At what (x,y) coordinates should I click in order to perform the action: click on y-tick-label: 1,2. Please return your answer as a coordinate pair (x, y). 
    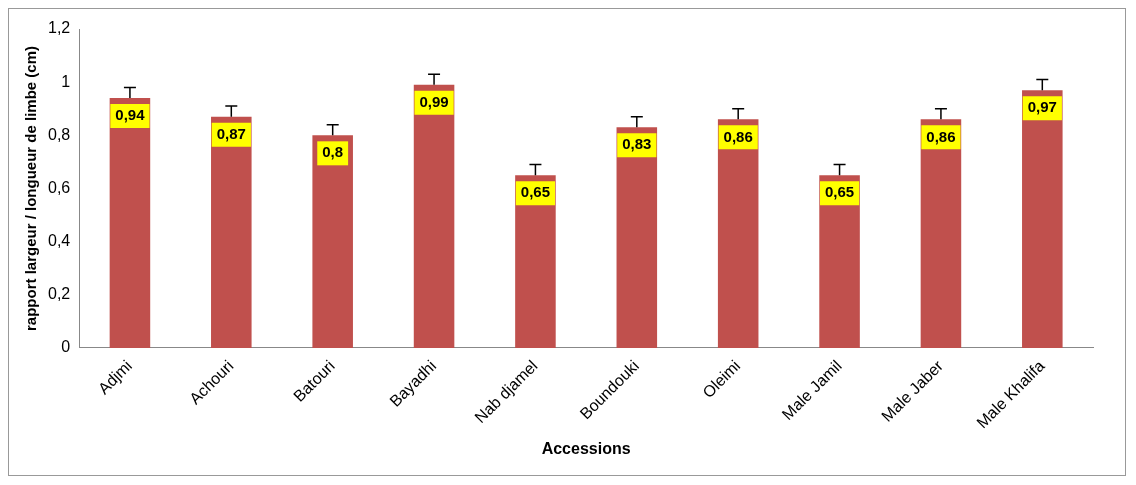
    Looking at the image, I should click on (59, 28).